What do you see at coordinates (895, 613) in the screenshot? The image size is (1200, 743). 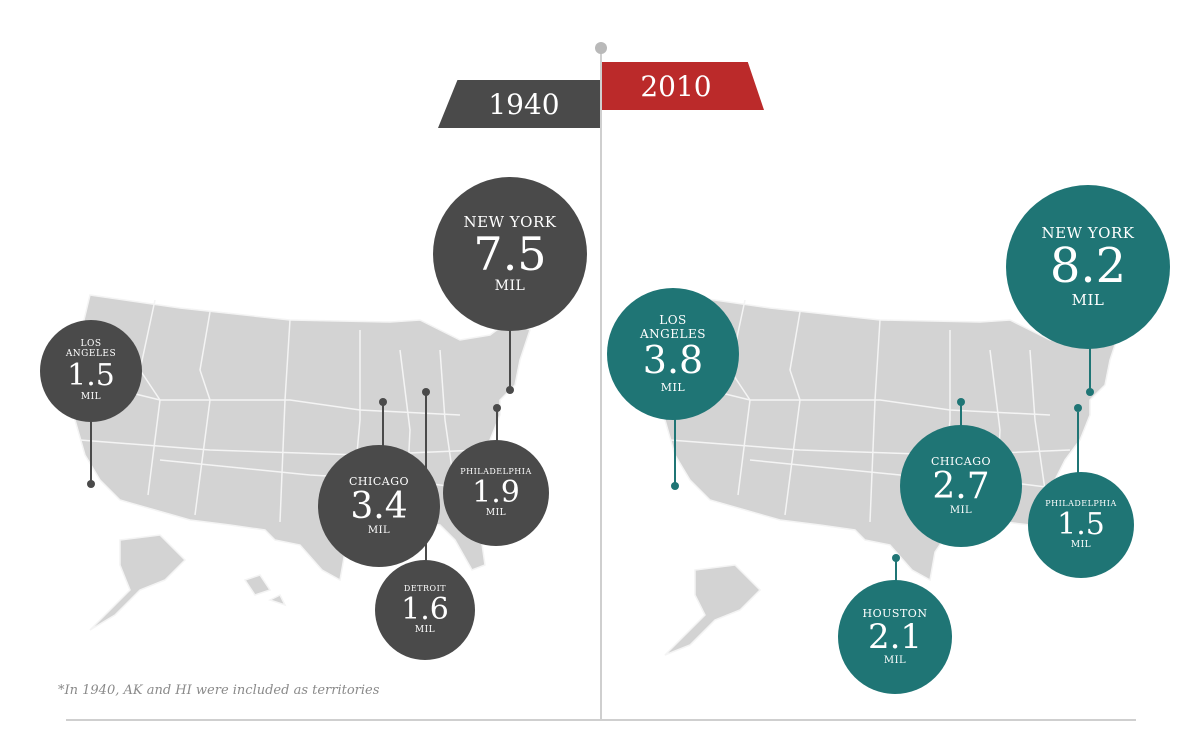 I see `city-name: HOUSTON` at bounding box center [895, 613].